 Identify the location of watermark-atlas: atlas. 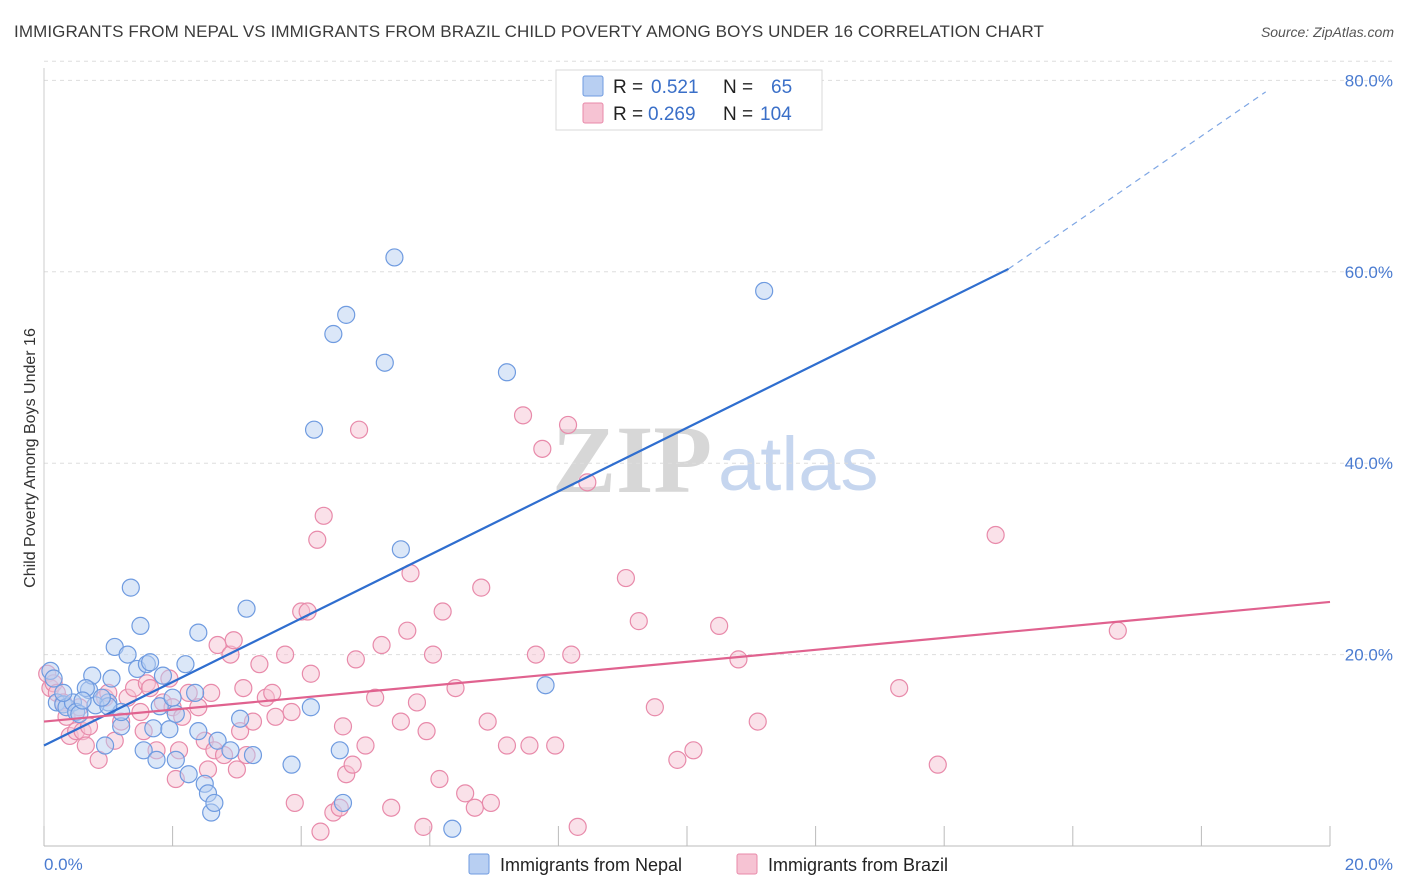
(798, 464).